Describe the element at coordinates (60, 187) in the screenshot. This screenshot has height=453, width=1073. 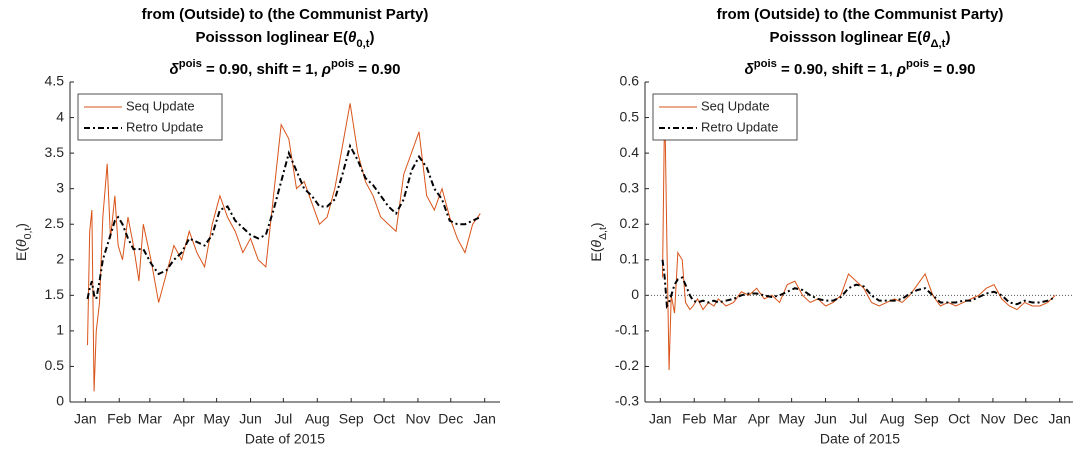
I see `y-tick-label: 3` at that location.